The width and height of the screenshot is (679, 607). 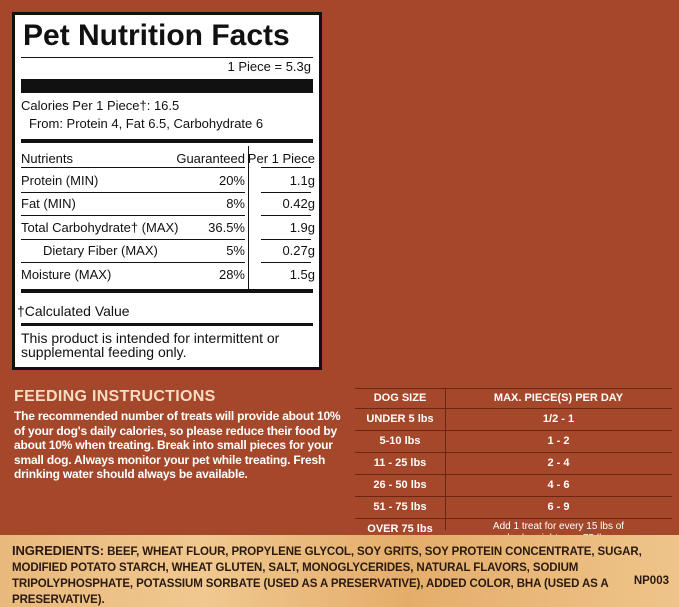 I want to click on header-nutrients: Nutrients, so click(x=47, y=158).